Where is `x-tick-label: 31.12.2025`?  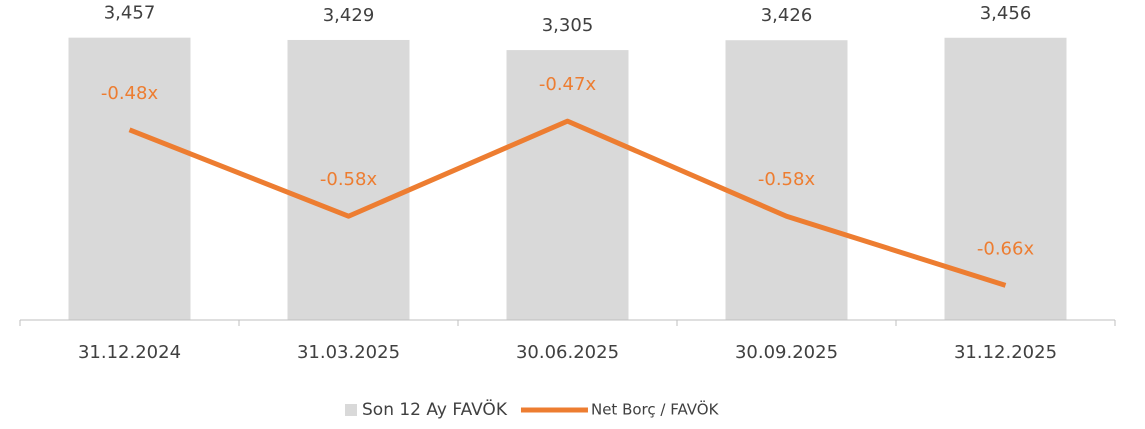 x-tick-label: 31.12.2025 is located at coordinates (1005, 352).